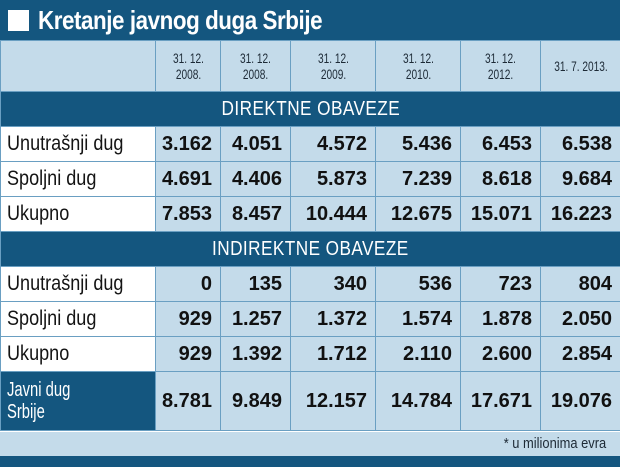  What do you see at coordinates (188, 401) in the screenshot?
I see `total-value-cell: 8.781` at bounding box center [188, 401].